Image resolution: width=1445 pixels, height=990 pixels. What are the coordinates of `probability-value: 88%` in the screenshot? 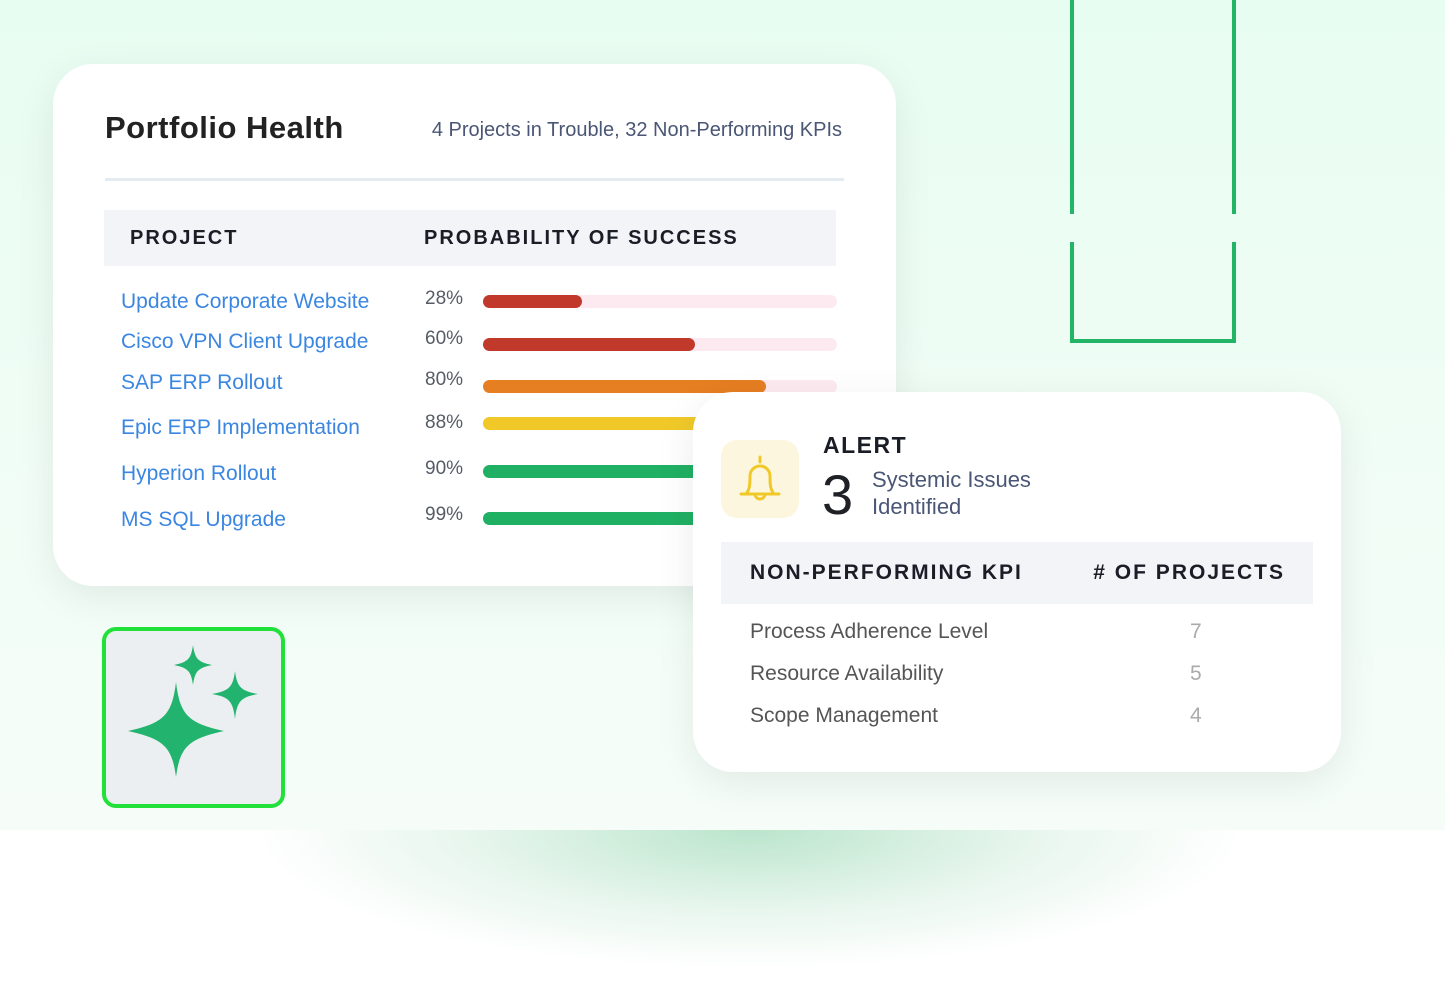 It's located at (444, 422).